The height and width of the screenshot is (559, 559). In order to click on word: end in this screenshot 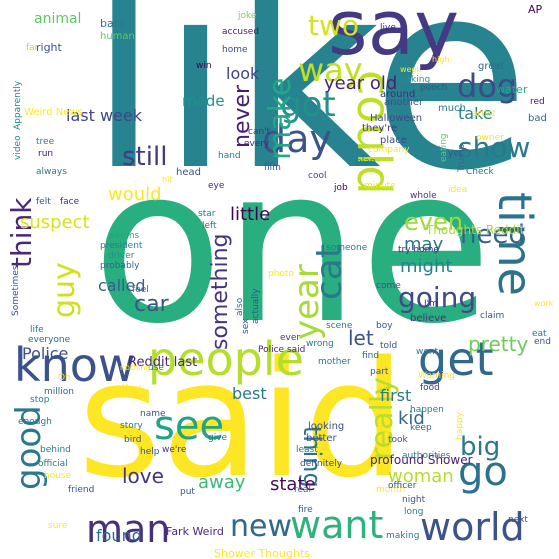, I will do `click(542, 342)`.